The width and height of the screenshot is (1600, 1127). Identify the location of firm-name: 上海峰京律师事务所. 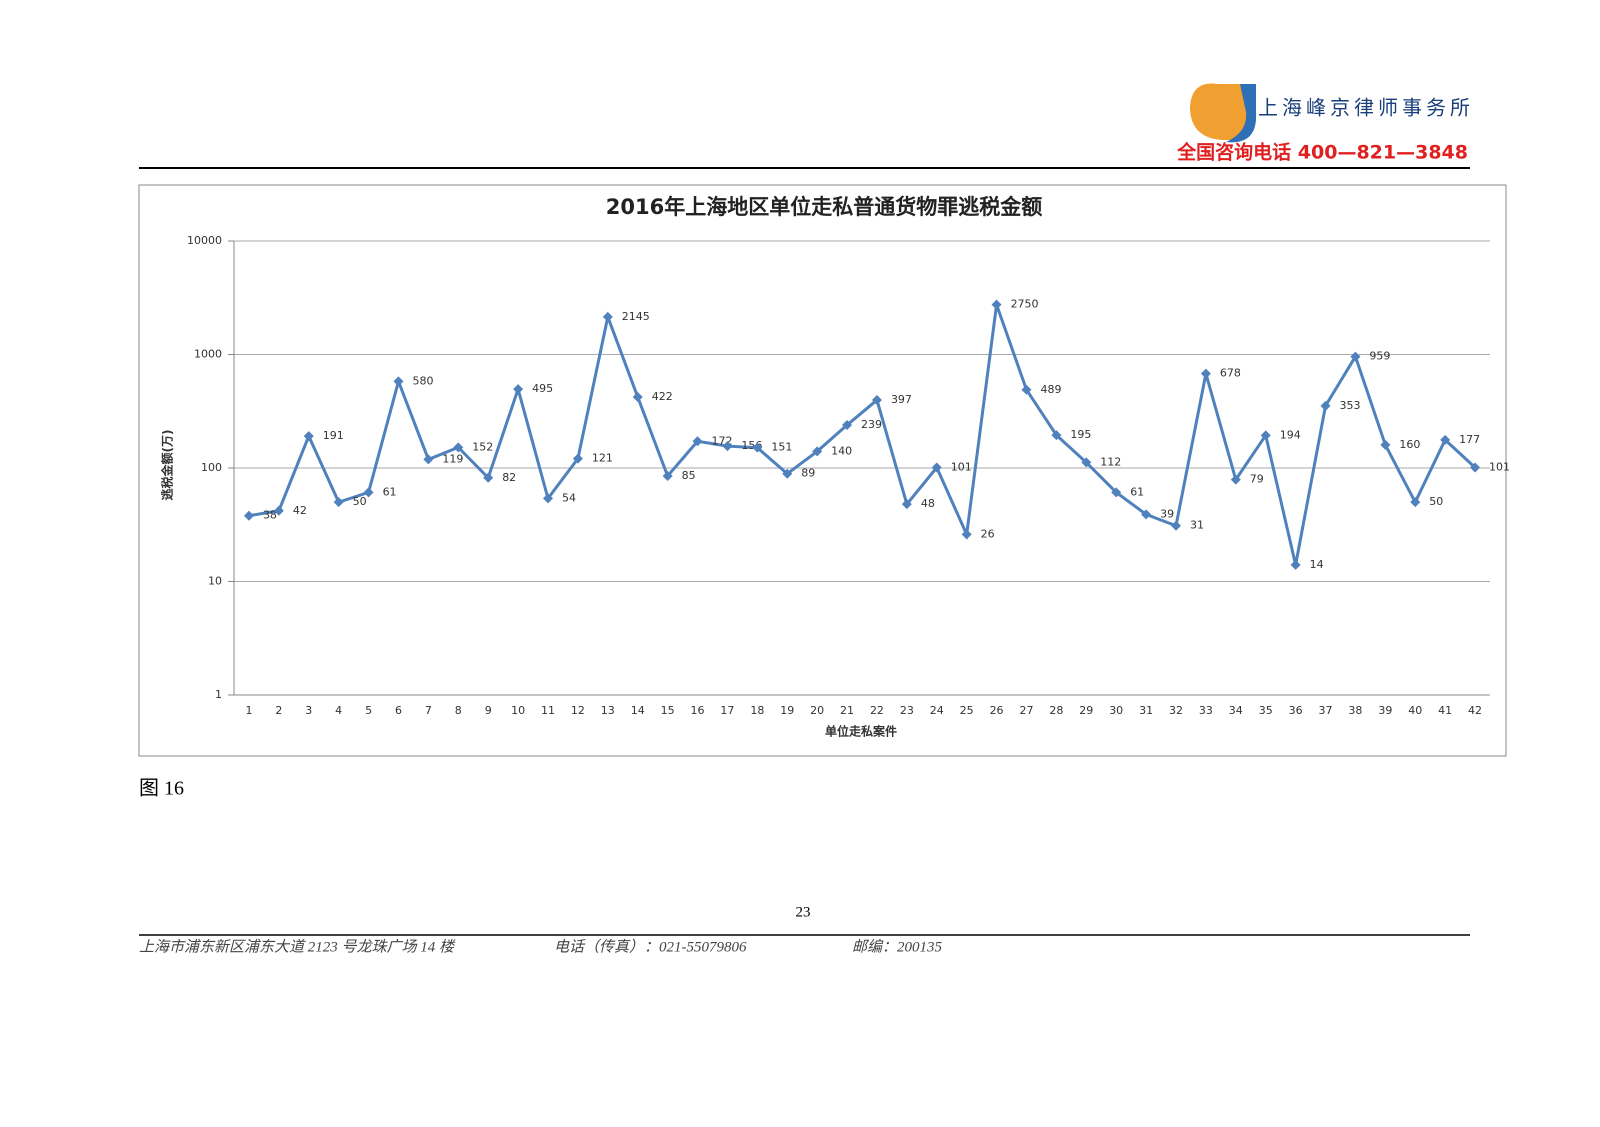
(1366, 108).